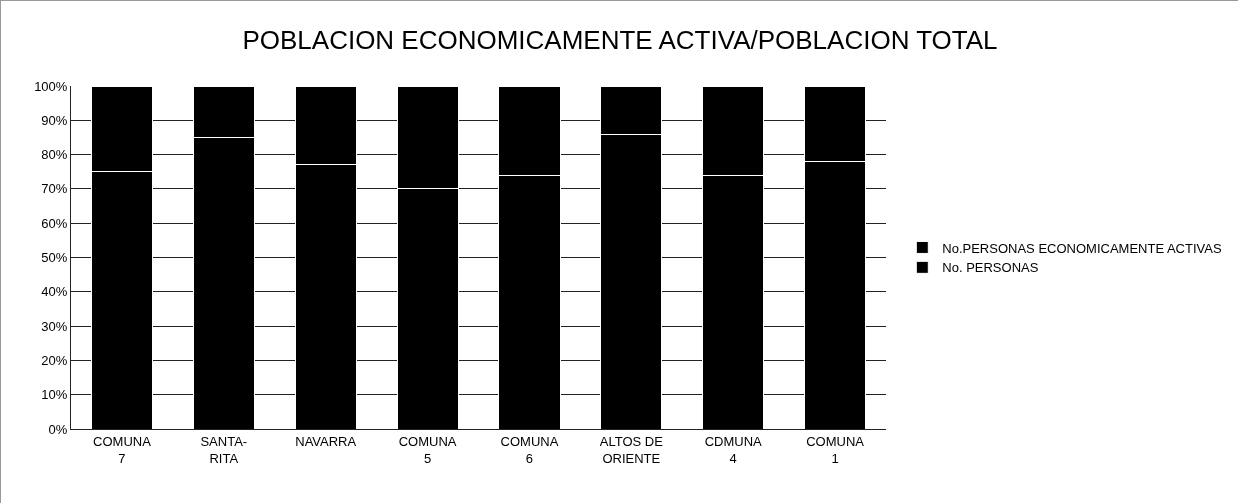 This screenshot has width=1238, height=503. I want to click on x-tick-label: ALTOS DE ORIENTE, so click(631, 449).